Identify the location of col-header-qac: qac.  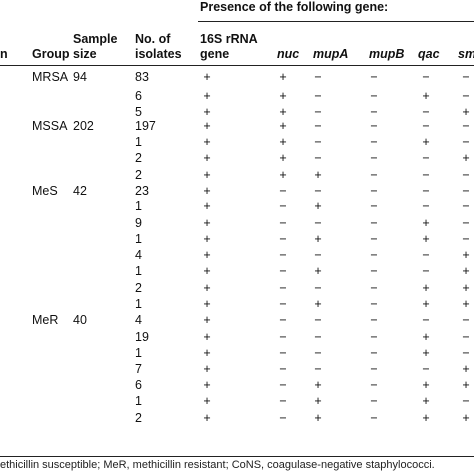
(429, 54).